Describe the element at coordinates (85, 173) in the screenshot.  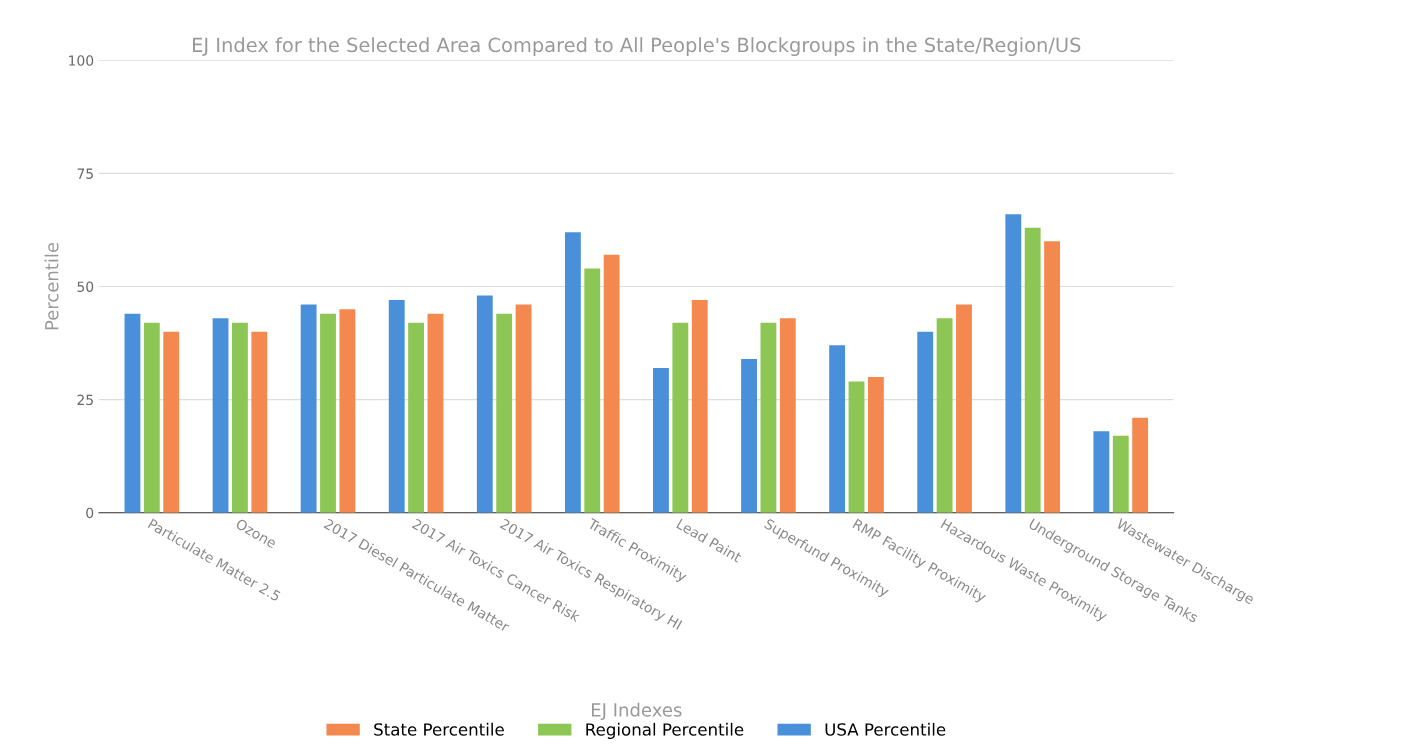
I see `y-tick-label: 75` at that location.